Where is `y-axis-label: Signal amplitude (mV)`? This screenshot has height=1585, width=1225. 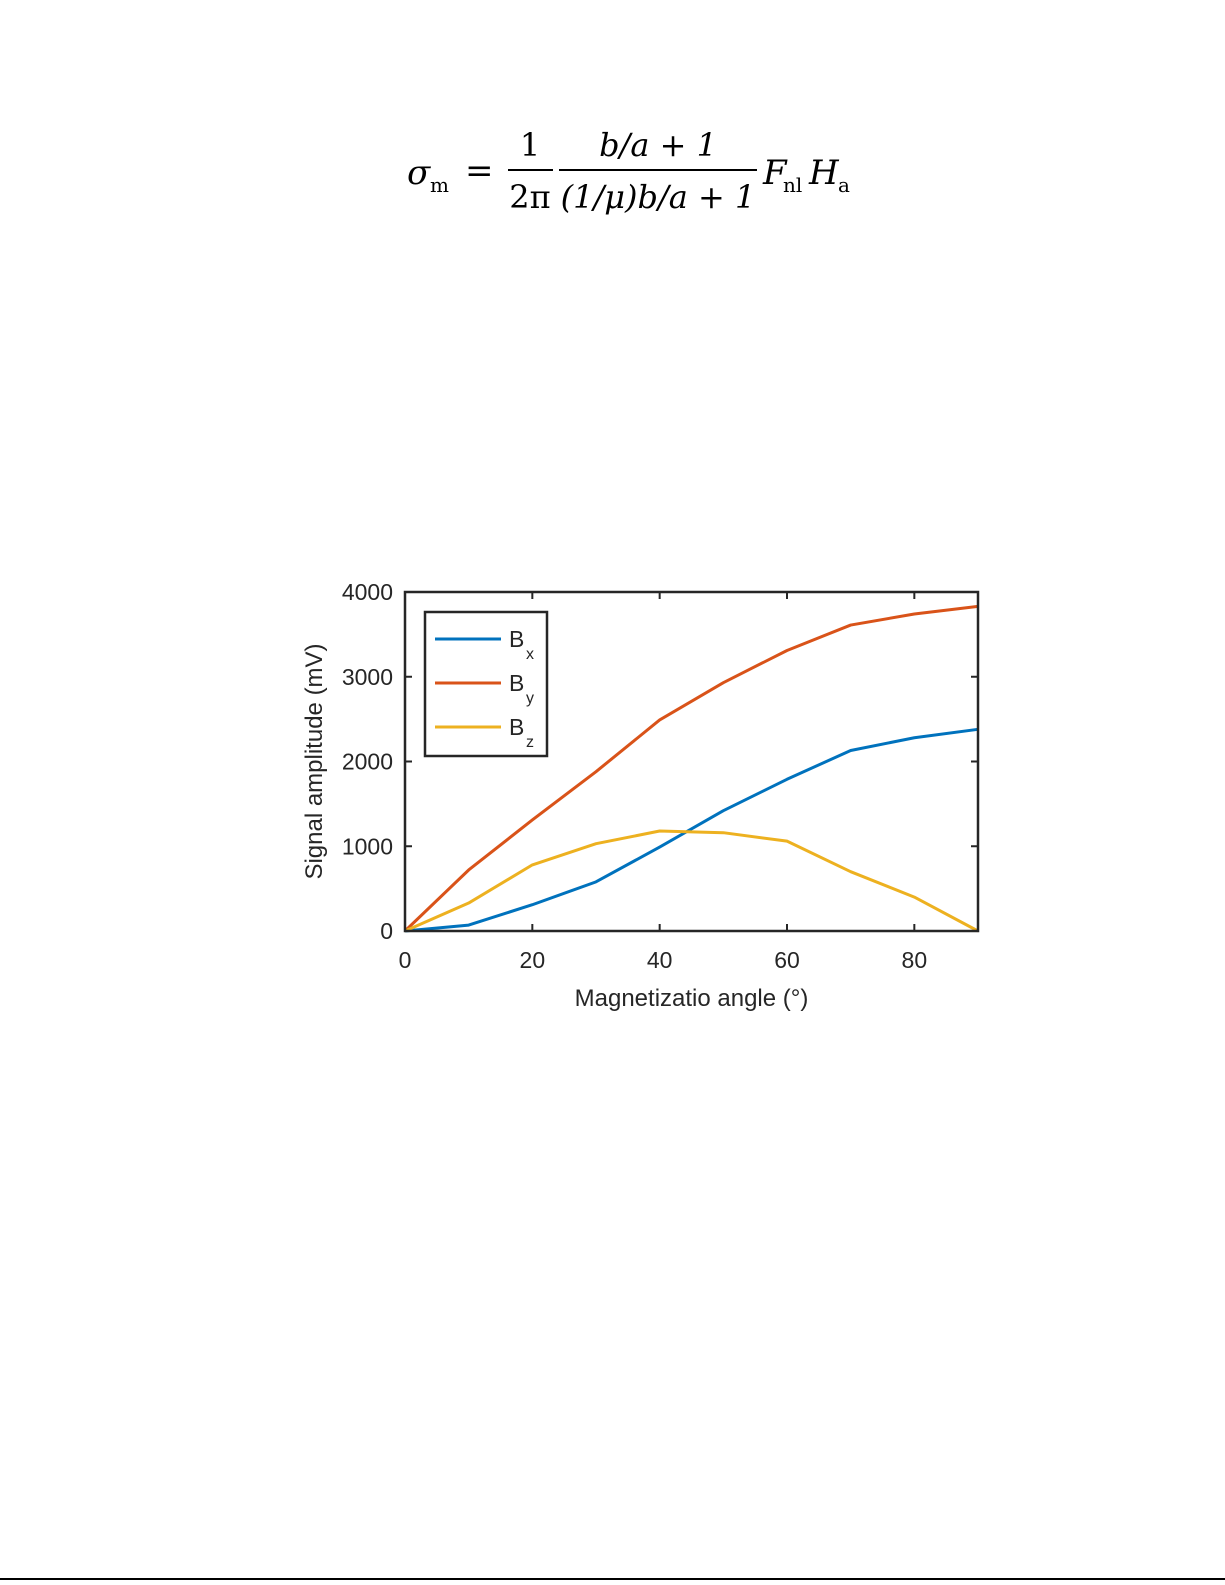 y-axis-label: Signal amplitude (mV) is located at coordinates (314, 761).